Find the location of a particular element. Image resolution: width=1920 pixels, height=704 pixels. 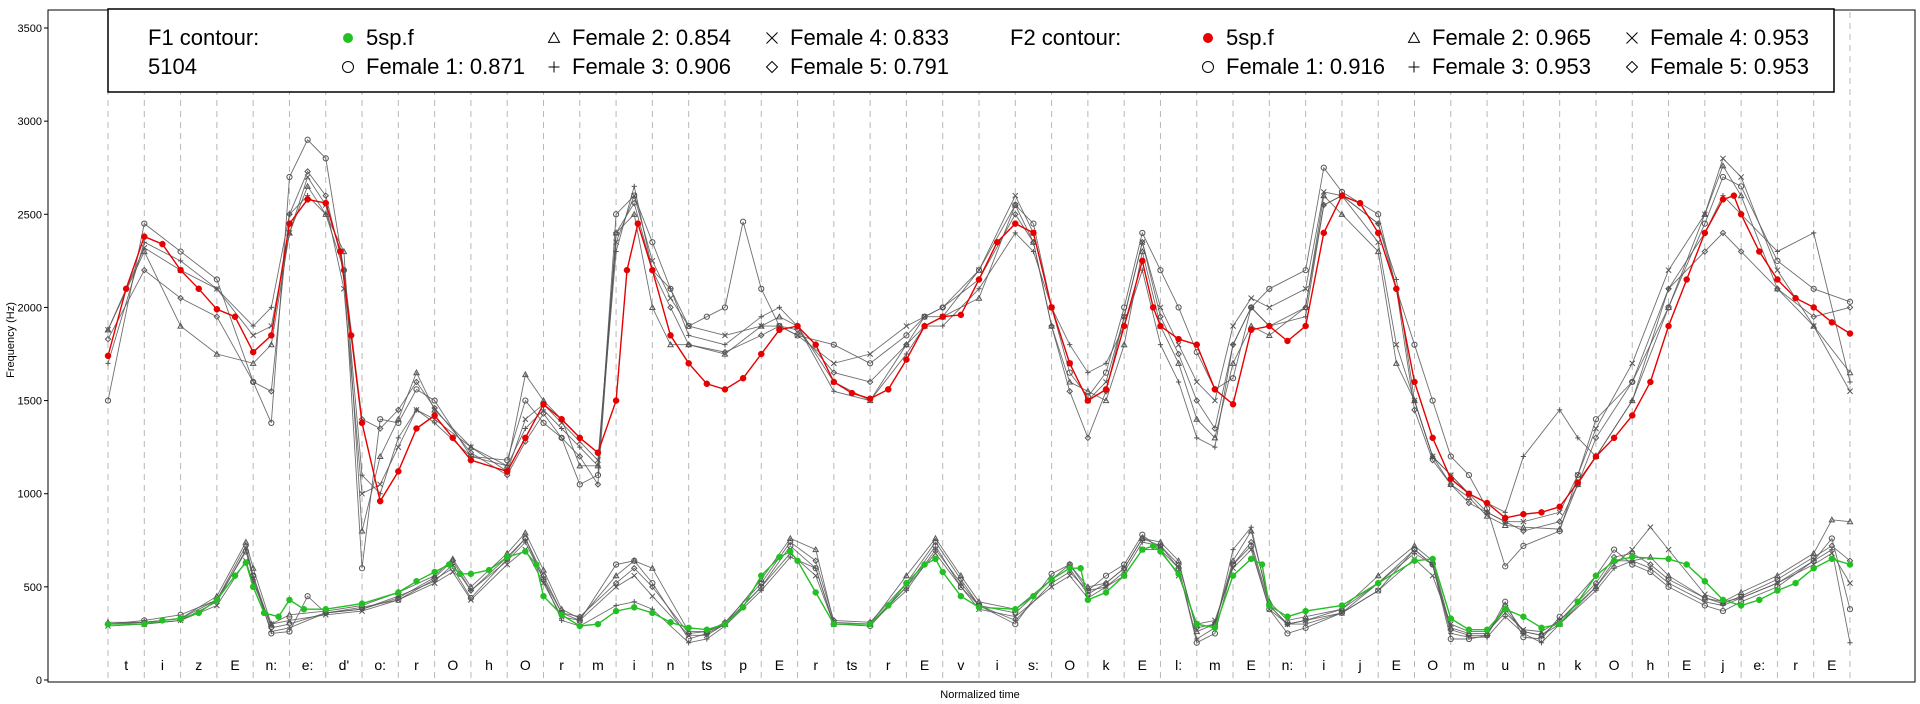

legend-entry-label: Female 4: 0.953 is located at coordinates (1729, 37).